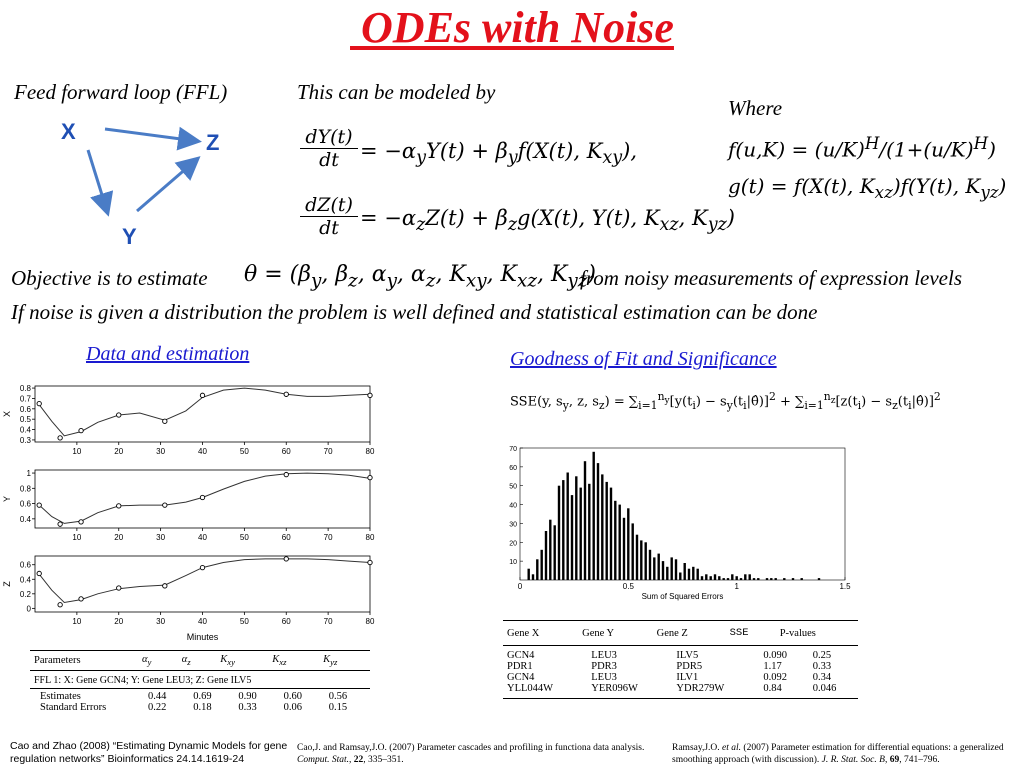 The height and width of the screenshot is (768, 1024). What do you see at coordinates (279, 661) in the screenshot?
I see `param-header-cell: Kxz` at bounding box center [279, 661].